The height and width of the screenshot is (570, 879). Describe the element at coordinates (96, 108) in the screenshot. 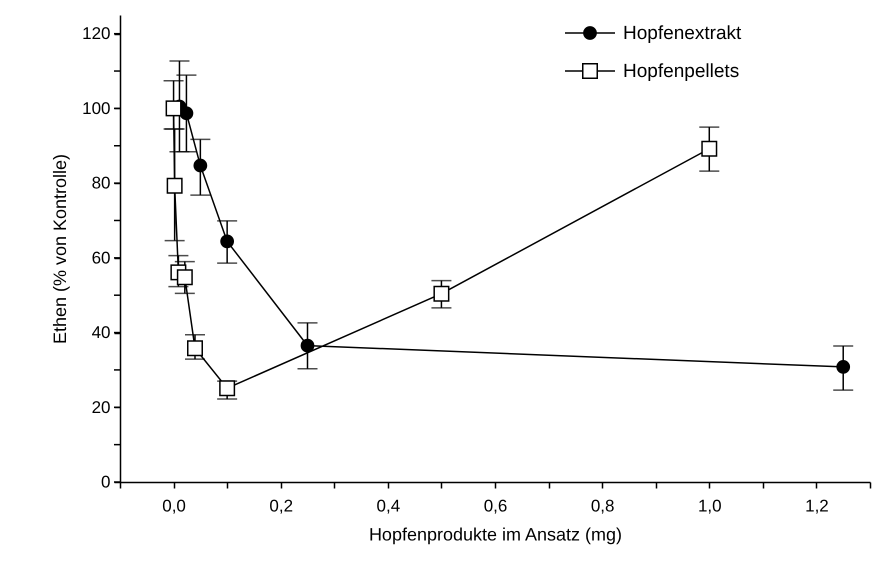

I see `y-tick-label: 100` at that location.